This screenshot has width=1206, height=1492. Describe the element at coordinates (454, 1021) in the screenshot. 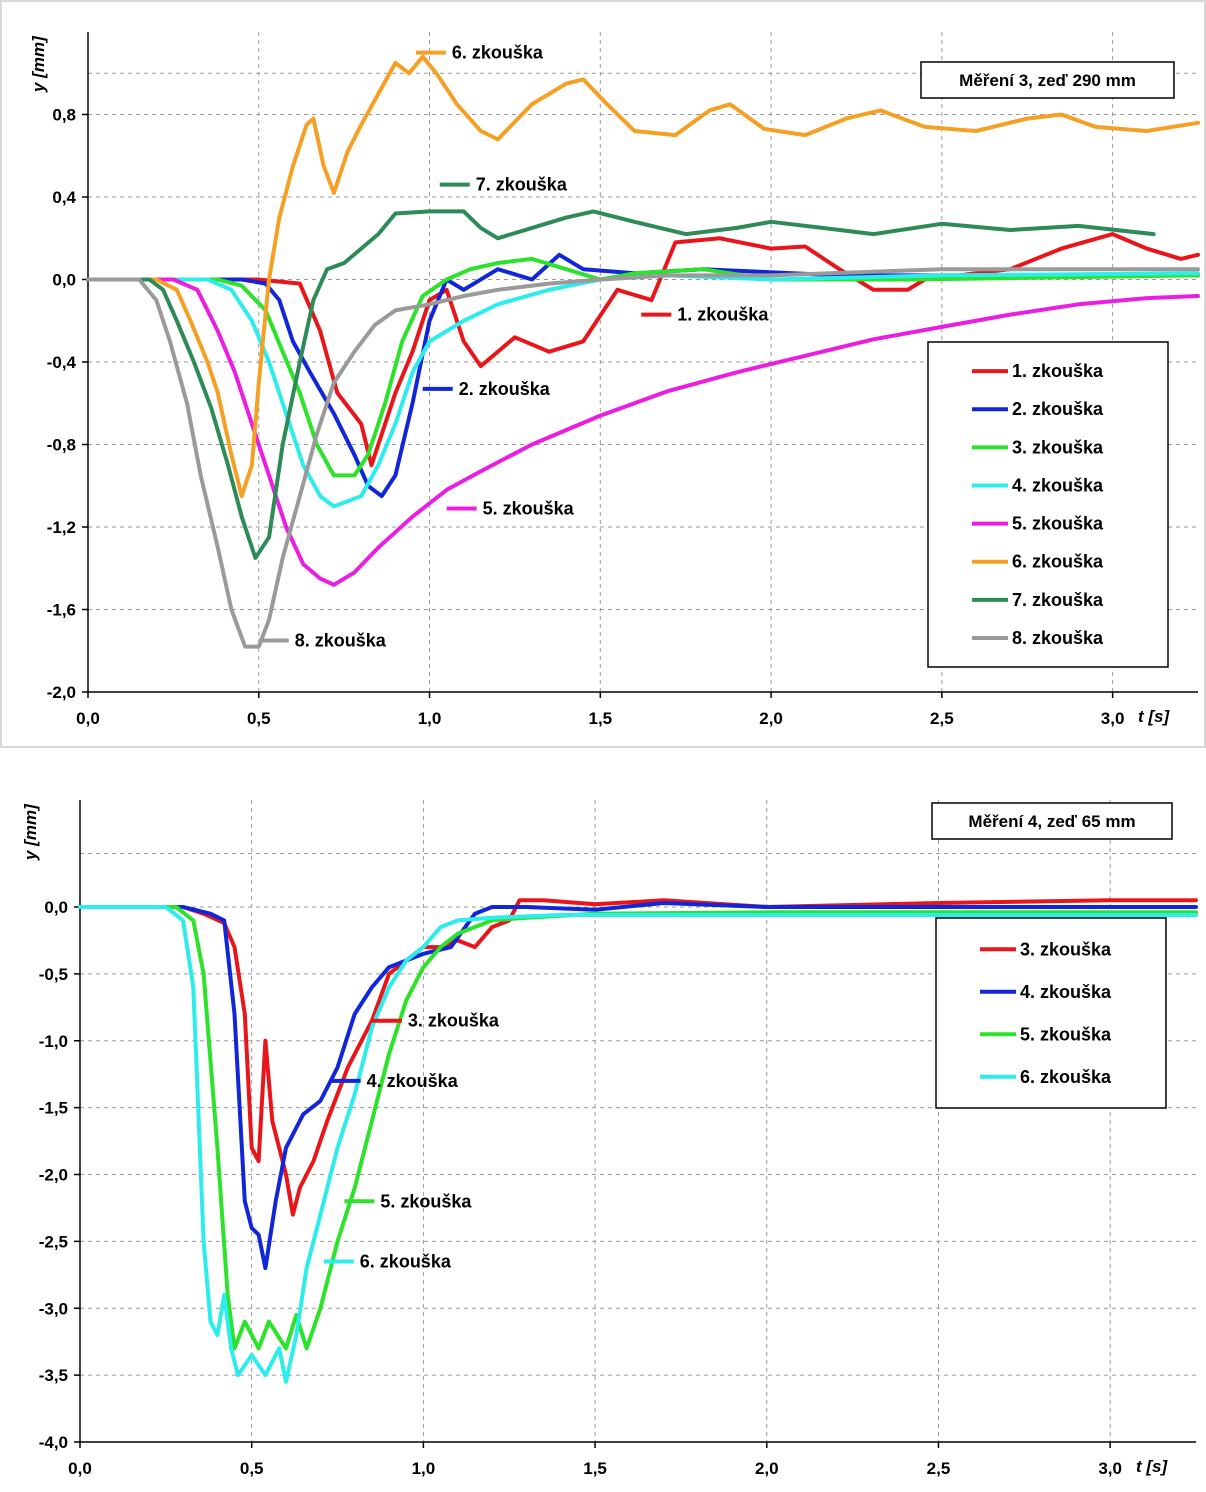

I see `annotation-label: 3. zkouška` at that location.